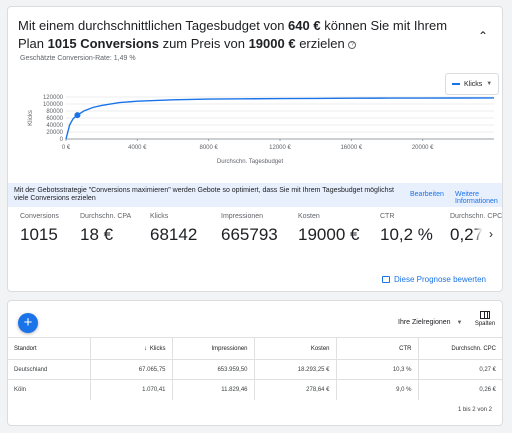 This screenshot has height=433, width=512. I want to click on budget-marker, so click(77, 115).